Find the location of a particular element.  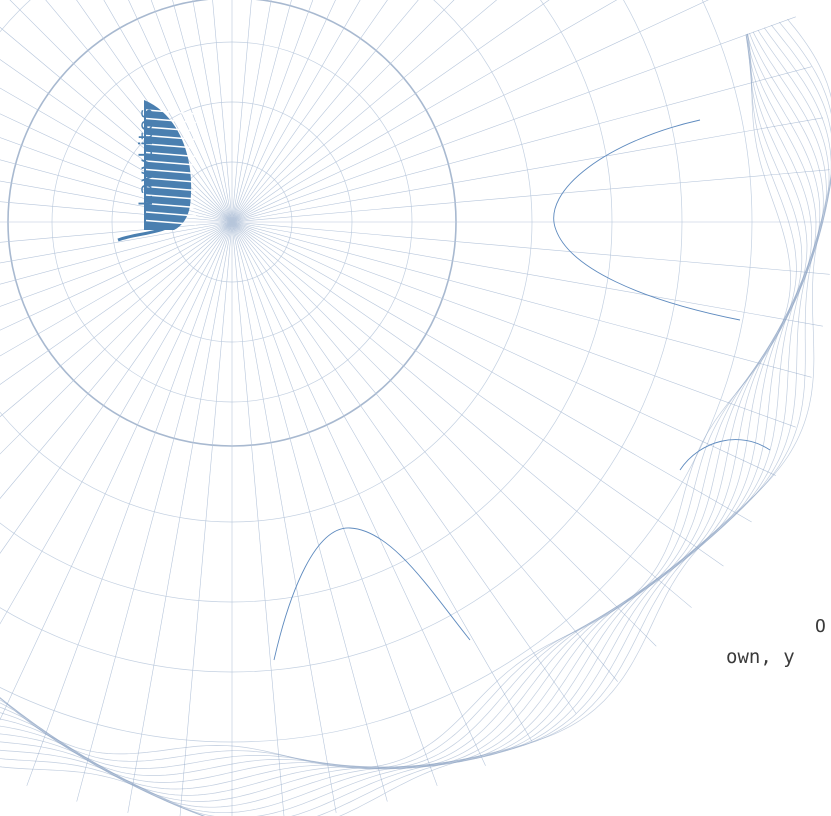

caption-line-2: own, y is located at coordinates (760, 657).